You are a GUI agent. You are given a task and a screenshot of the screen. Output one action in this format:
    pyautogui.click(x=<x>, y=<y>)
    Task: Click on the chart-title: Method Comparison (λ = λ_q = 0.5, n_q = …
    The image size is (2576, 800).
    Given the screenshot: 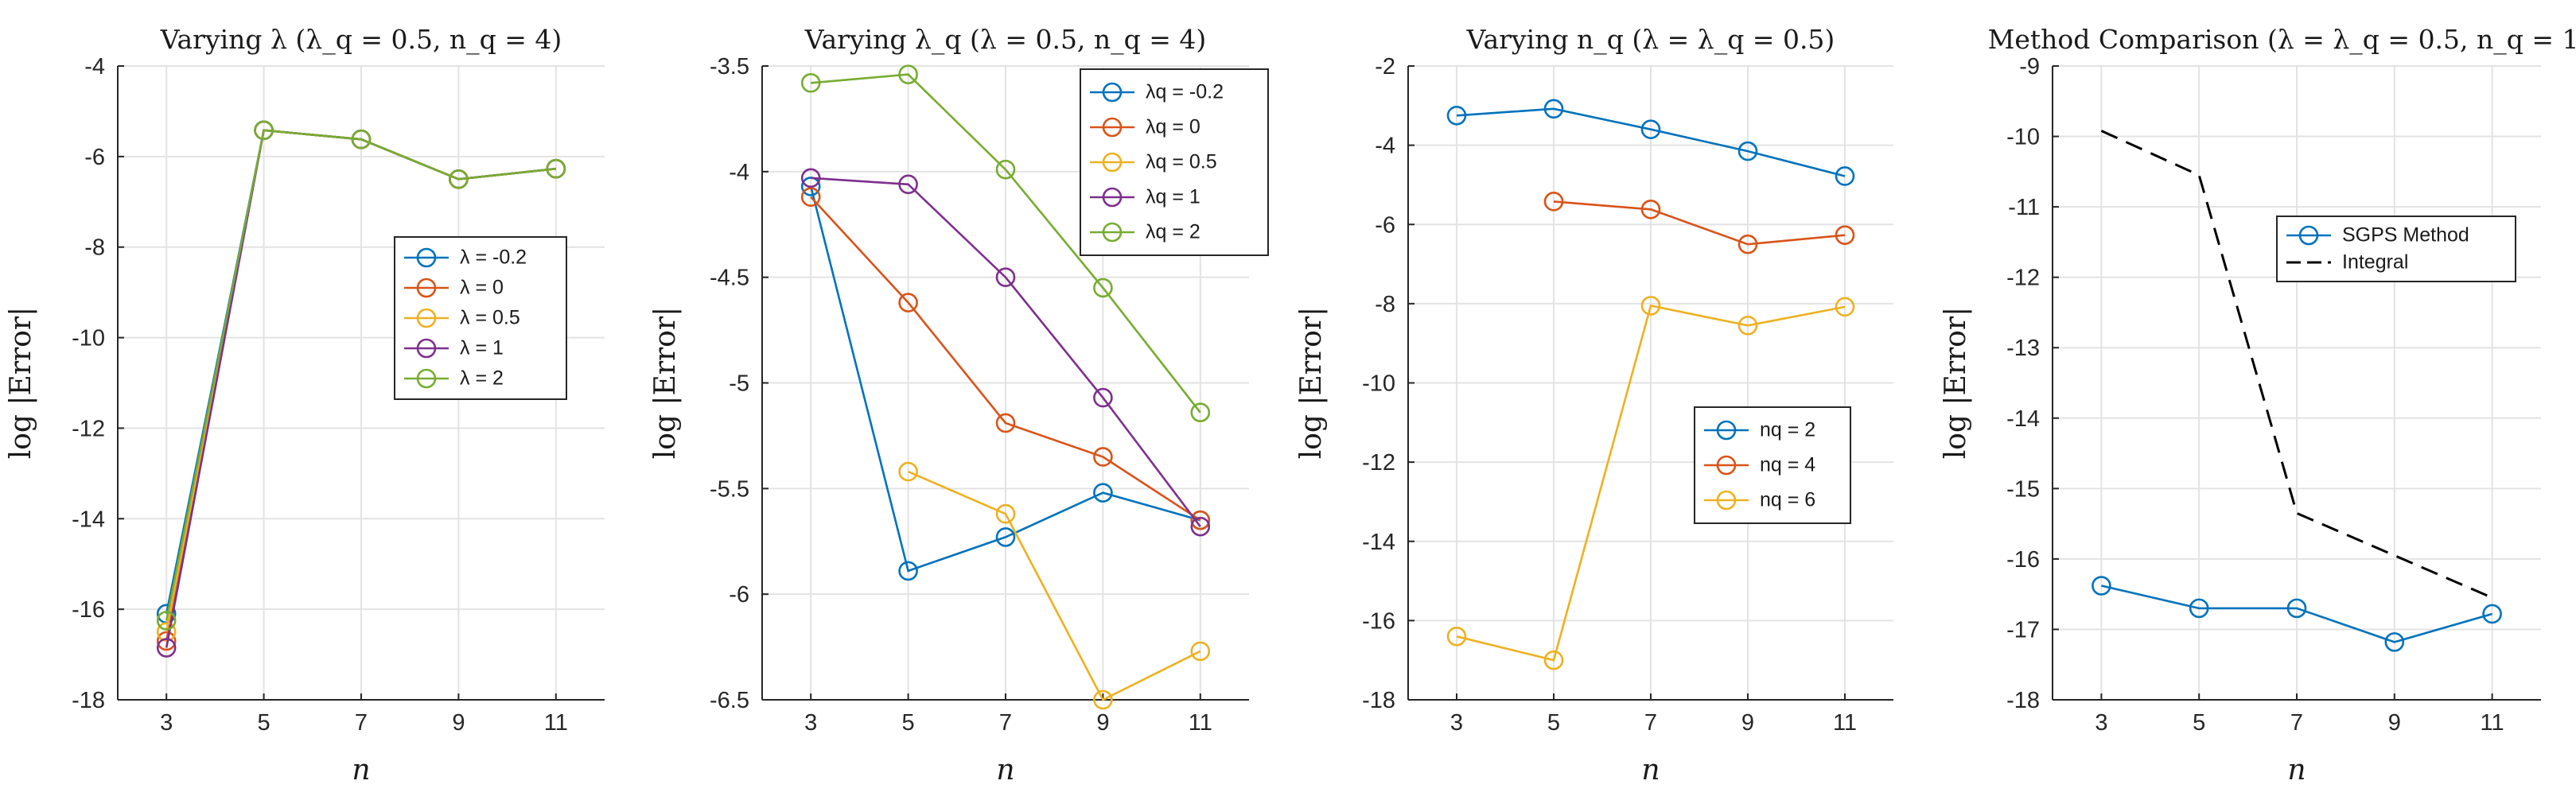 What is the action you would take?
    pyautogui.click(x=2282, y=40)
    